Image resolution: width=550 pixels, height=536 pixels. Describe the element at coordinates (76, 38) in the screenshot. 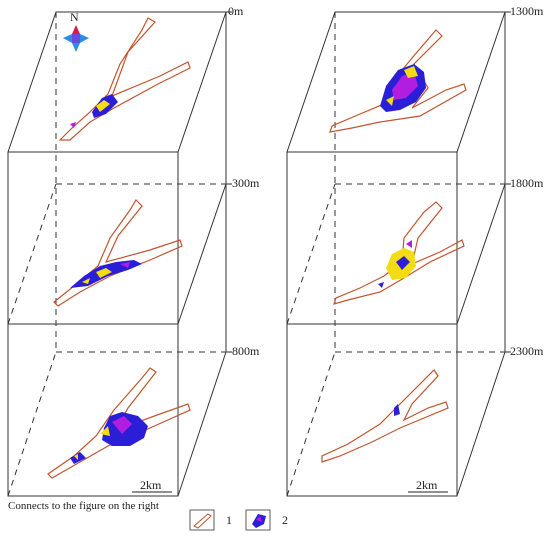

I see `north-arrow-icon` at that location.